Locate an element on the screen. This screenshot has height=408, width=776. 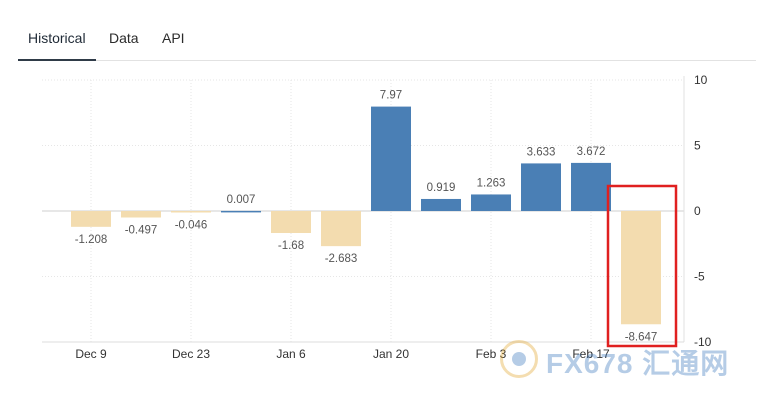
y-tick-label: -5 is located at coordinates (699, 277).